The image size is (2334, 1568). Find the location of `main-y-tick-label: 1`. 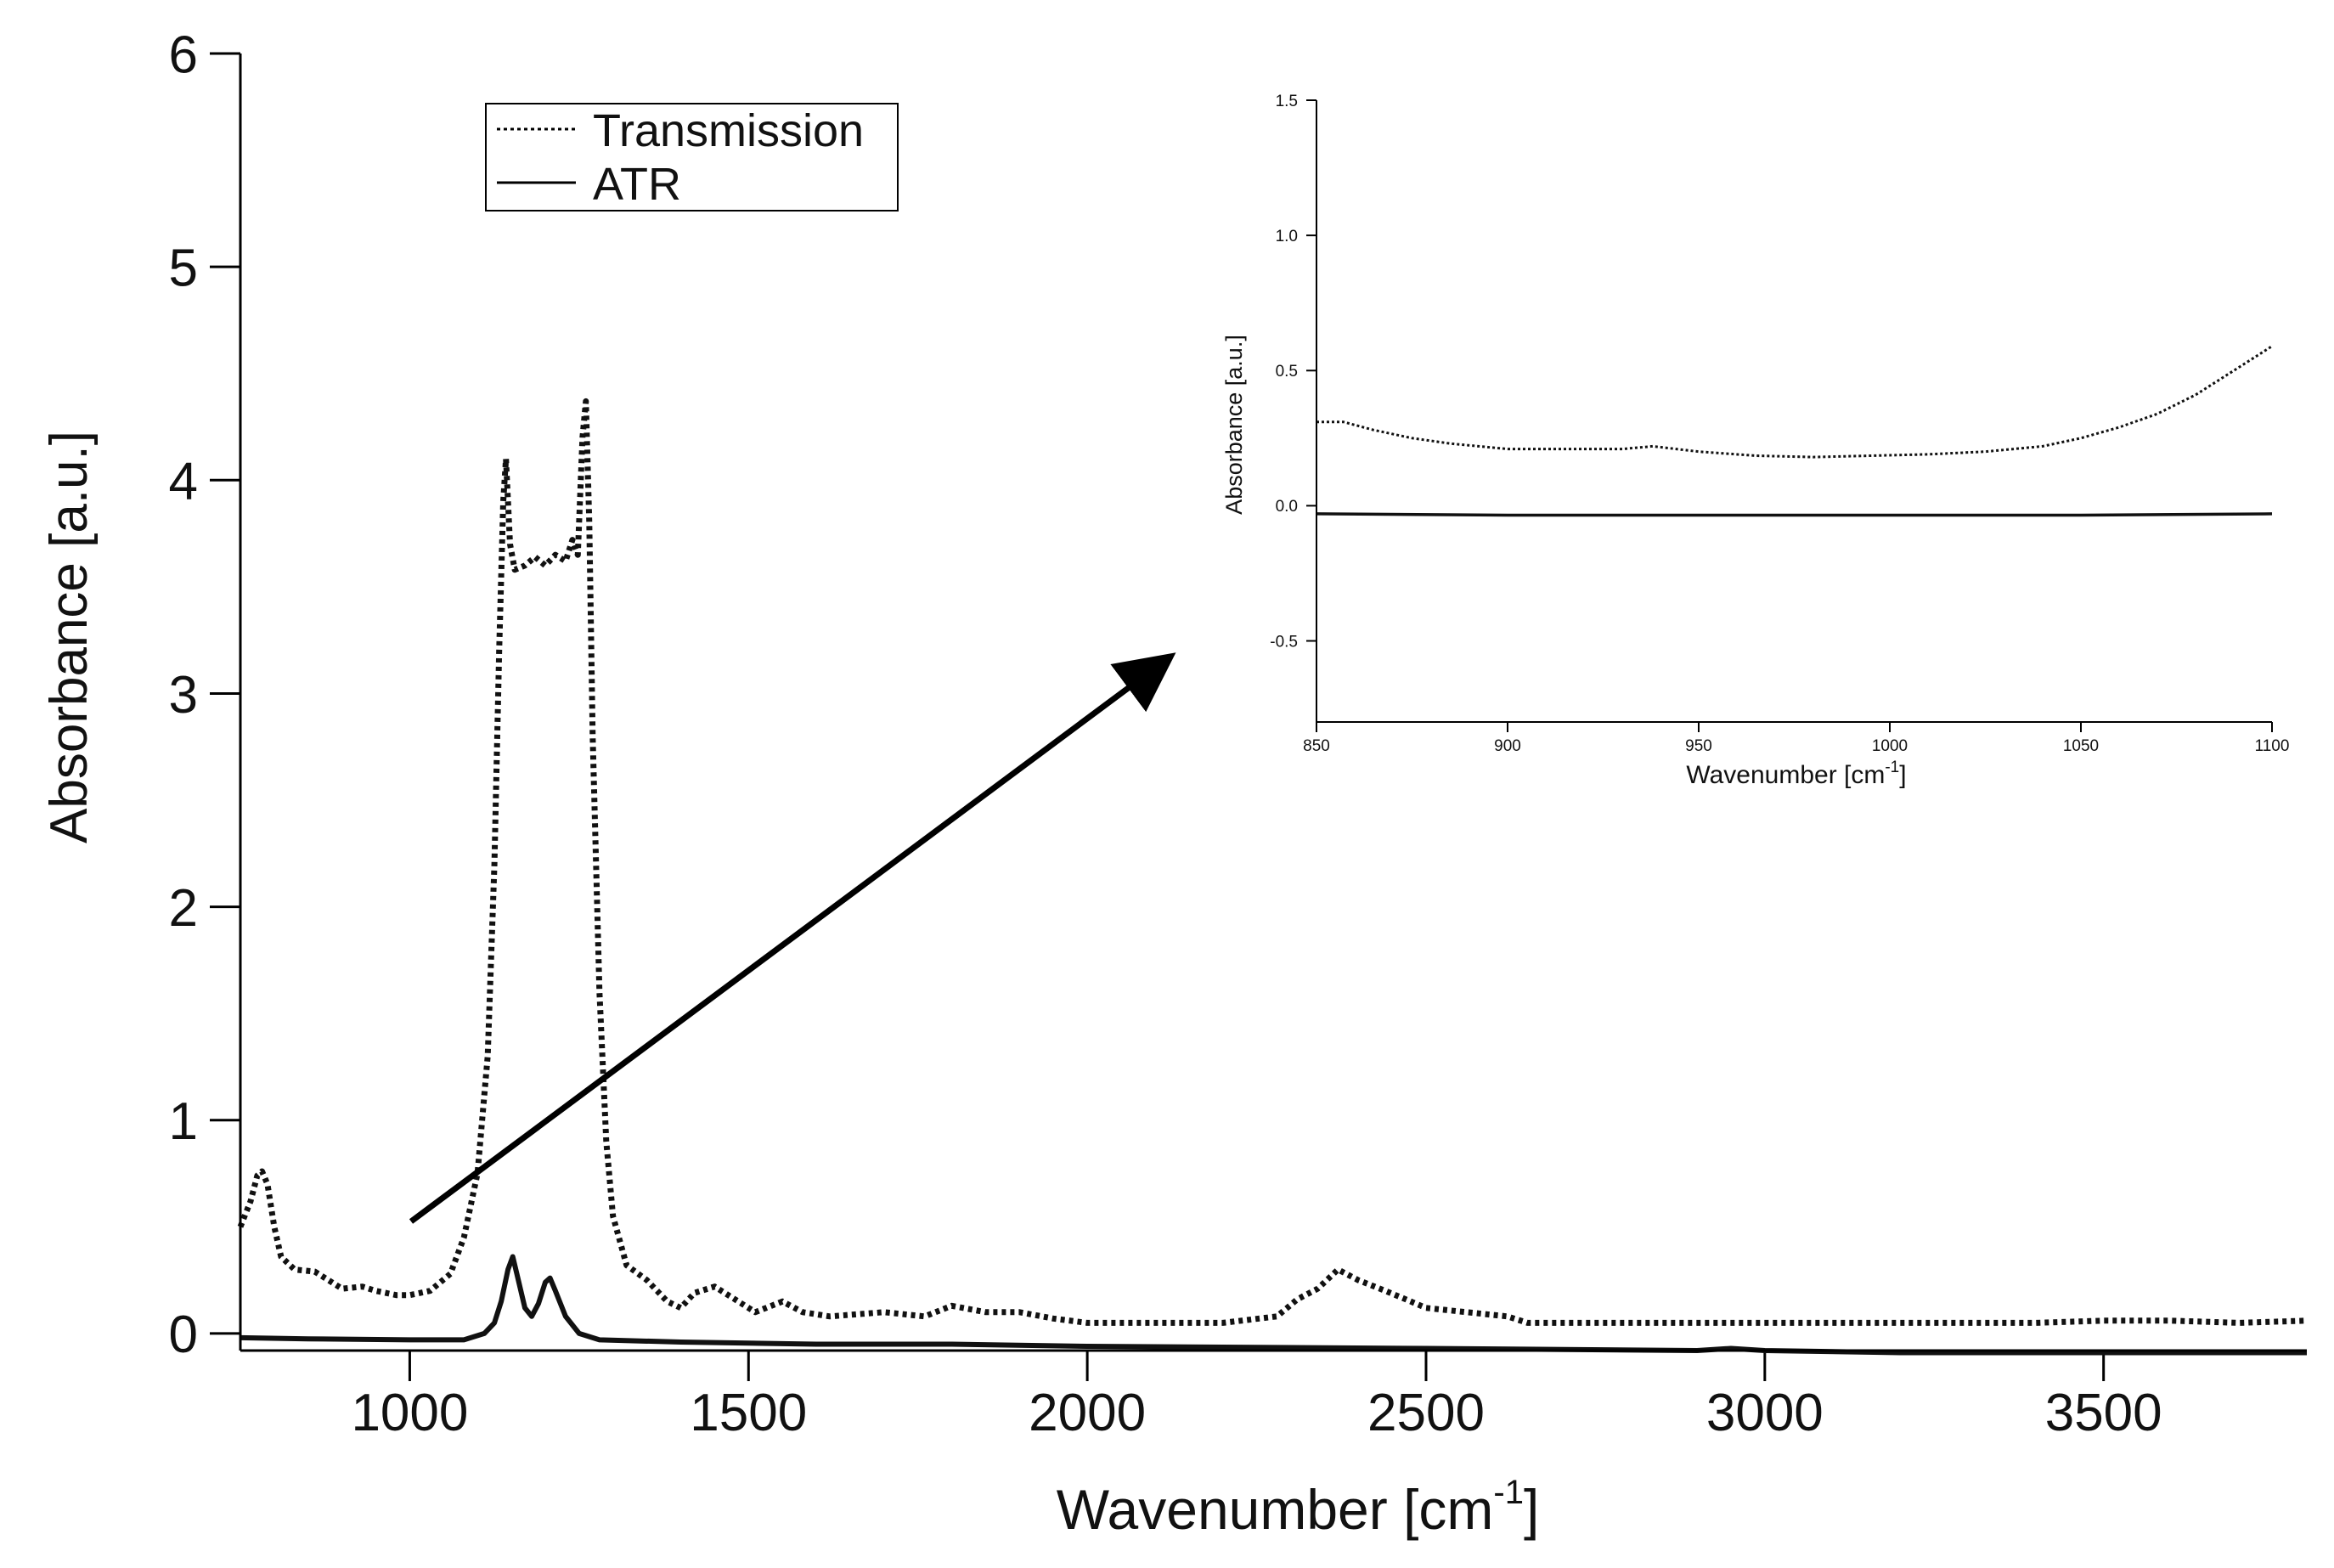

main-y-tick-label: 1 is located at coordinates (184, 1122).